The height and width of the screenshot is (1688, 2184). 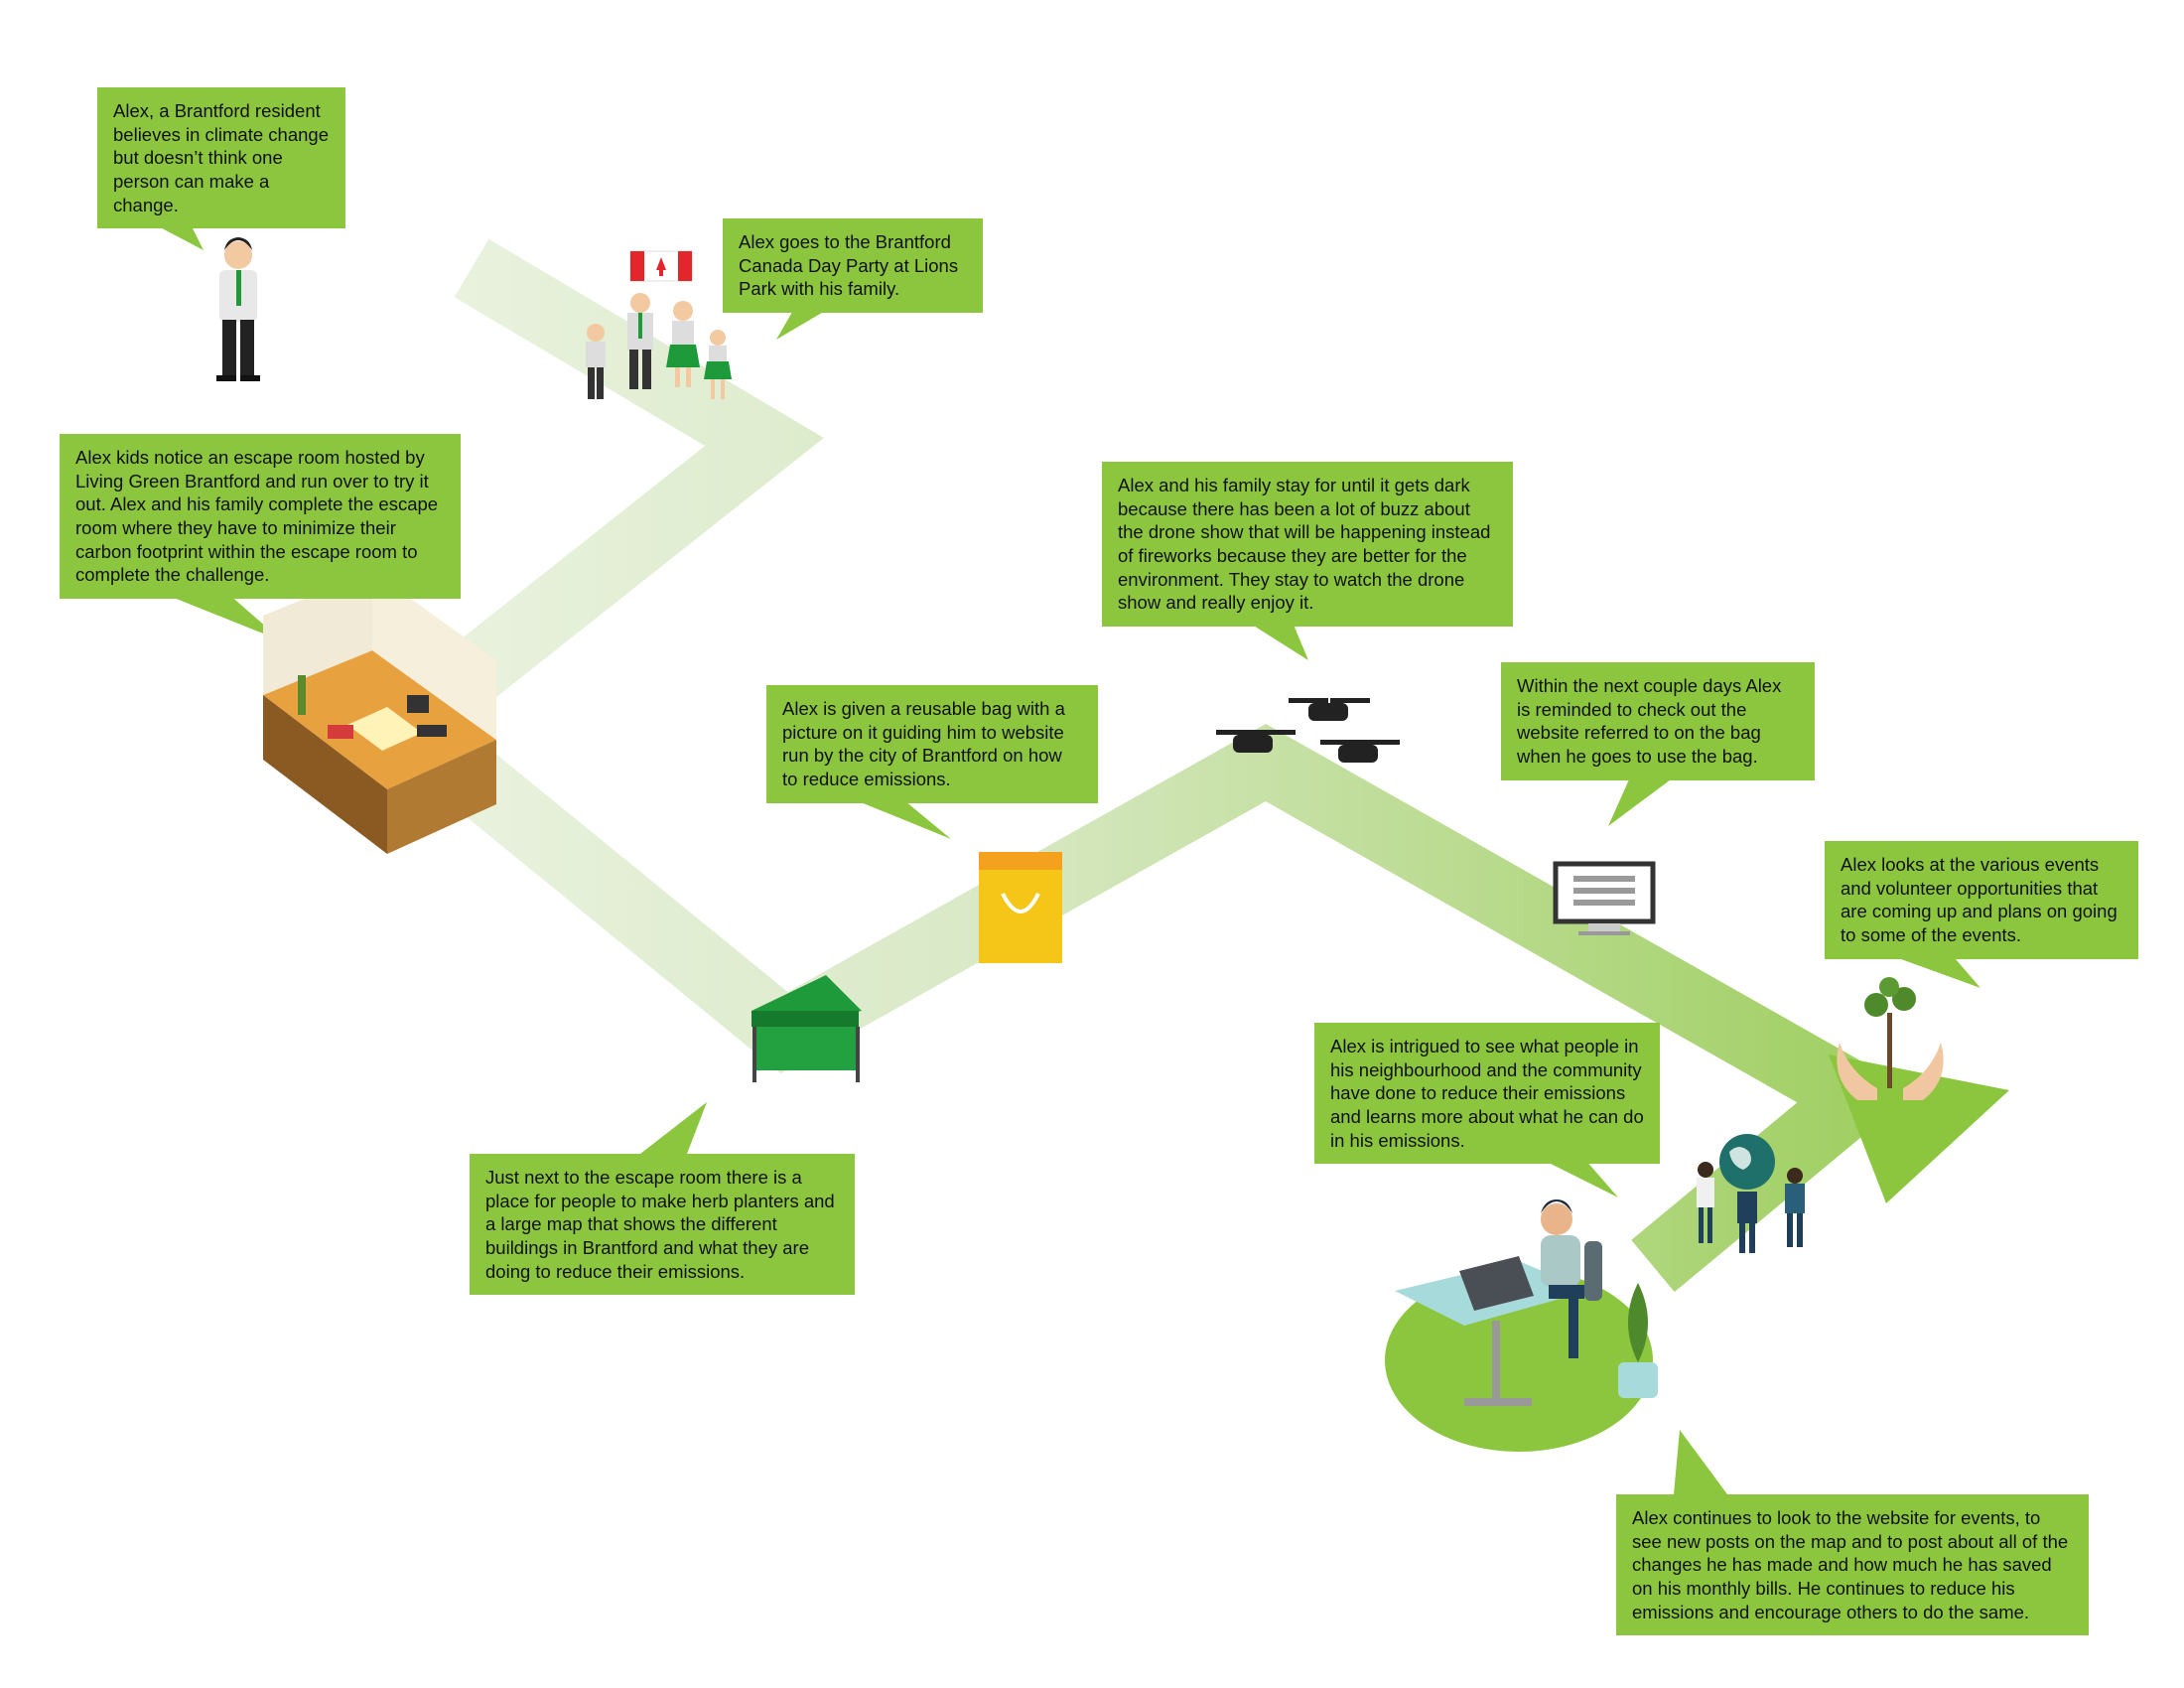 What do you see at coordinates (1308, 730) in the screenshot?
I see `drones-icon` at bounding box center [1308, 730].